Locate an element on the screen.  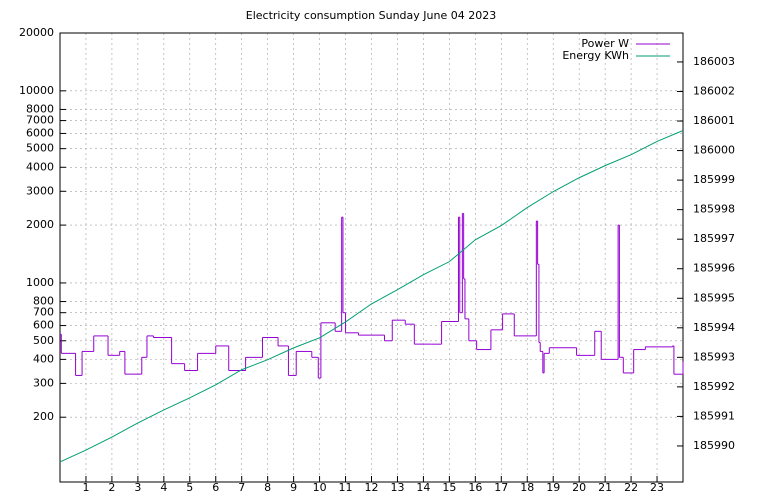
x-tick-label: 19 is located at coordinates (553, 487).